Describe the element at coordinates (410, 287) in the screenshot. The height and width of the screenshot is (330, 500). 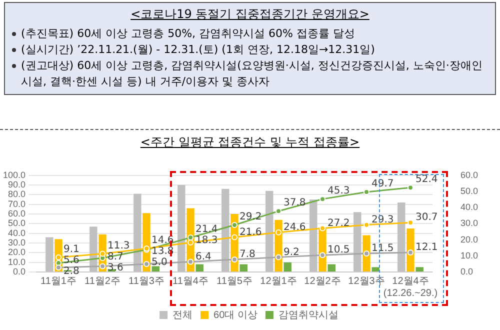
I see `x-tick-label: 12월4주 (12.26.~29.)` at that location.